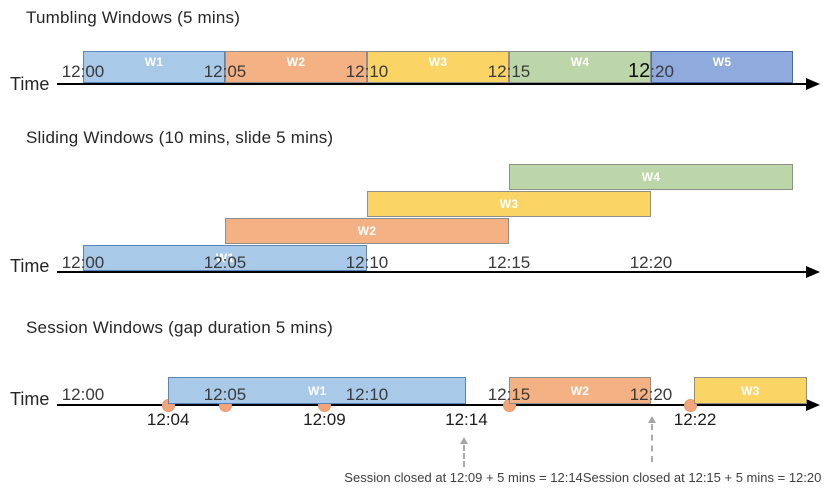 This screenshot has width=829, height=498. What do you see at coordinates (463, 477) in the screenshot?
I see `session-closed-annotation: Session closed at 12:09 + 5 mins = 12:14` at bounding box center [463, 477].